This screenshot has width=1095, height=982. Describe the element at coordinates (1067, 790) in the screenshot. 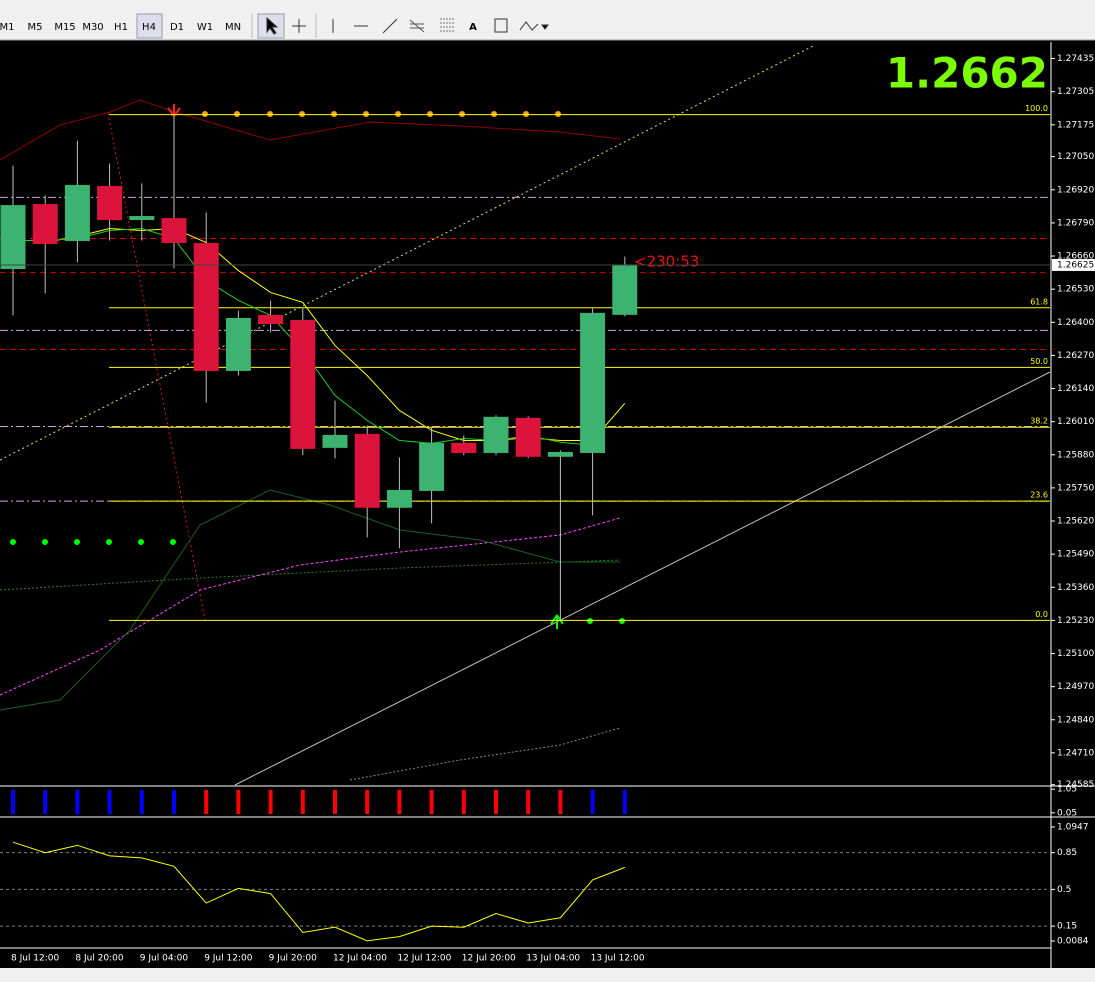

I see `y-tick-label: 1.05` at that location.